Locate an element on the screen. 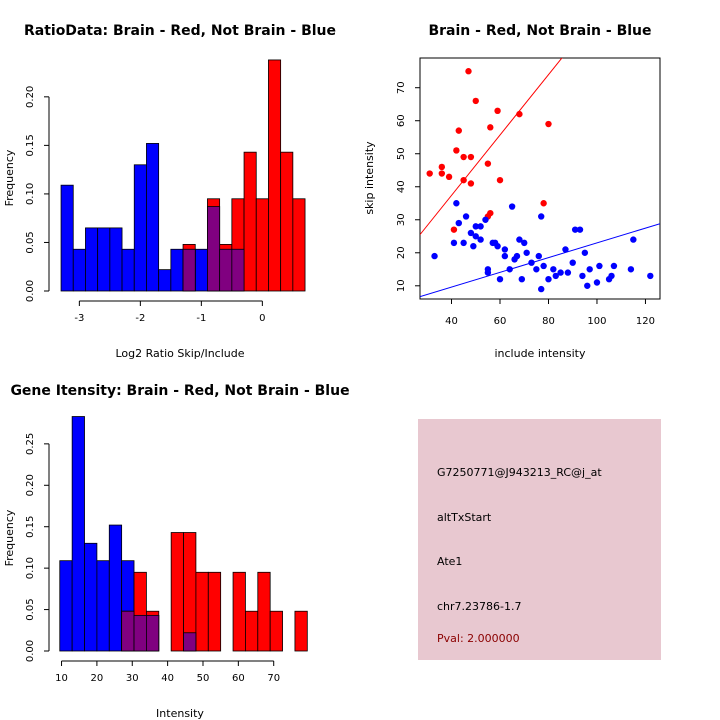  intensity-x-axis: 10 20 30 40 50 60 70 is located at coordinates (167, 672).